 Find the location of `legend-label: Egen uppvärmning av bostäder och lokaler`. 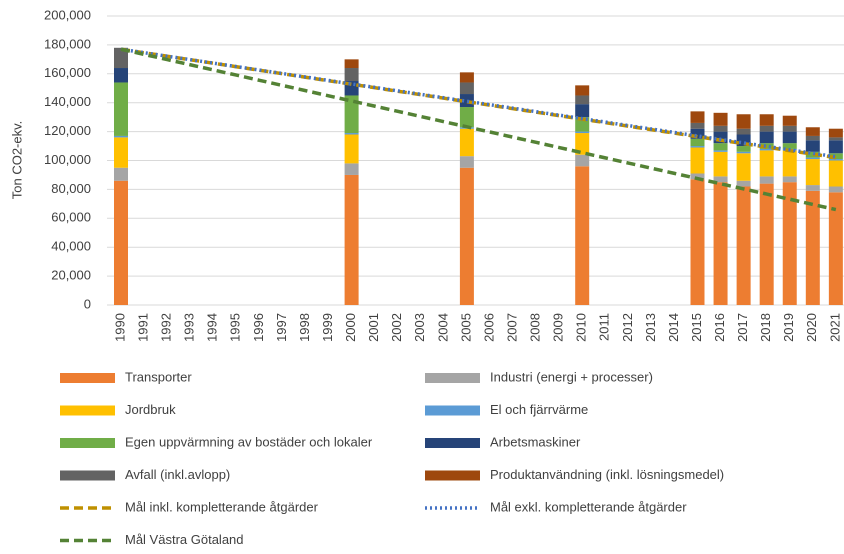

legend-label: Egen uppvärmning av bostäder och lokaler is located at coordinates (249, 441).